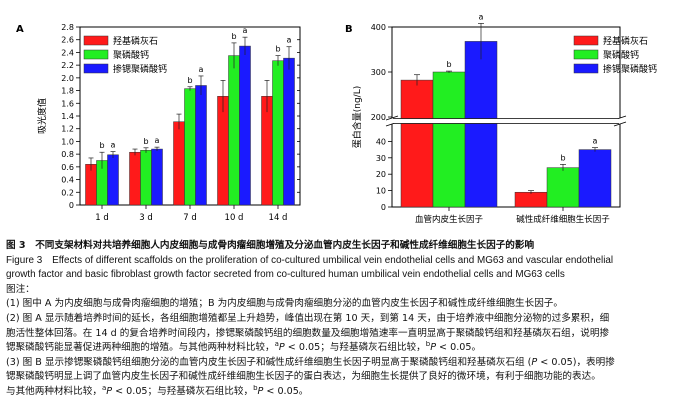  I want to click on y-tick-label-a: 1.6, so click(67, 103).